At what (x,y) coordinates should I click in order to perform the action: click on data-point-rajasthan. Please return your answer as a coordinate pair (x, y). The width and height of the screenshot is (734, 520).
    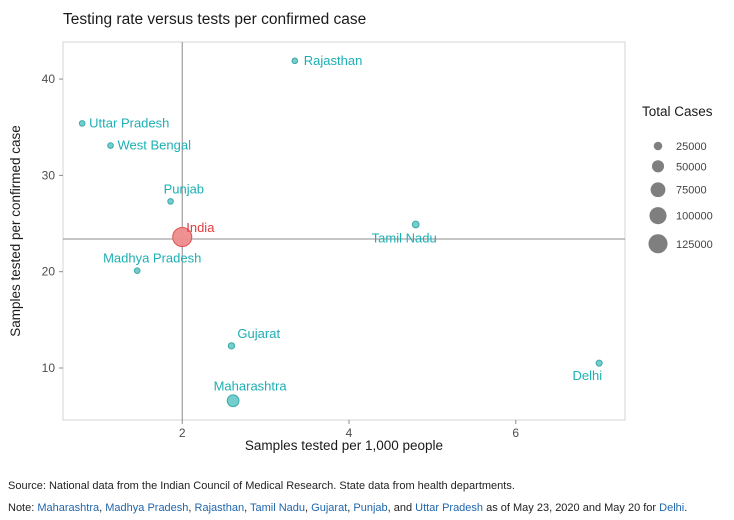
    Looking at the image, I should click on (295, 61).